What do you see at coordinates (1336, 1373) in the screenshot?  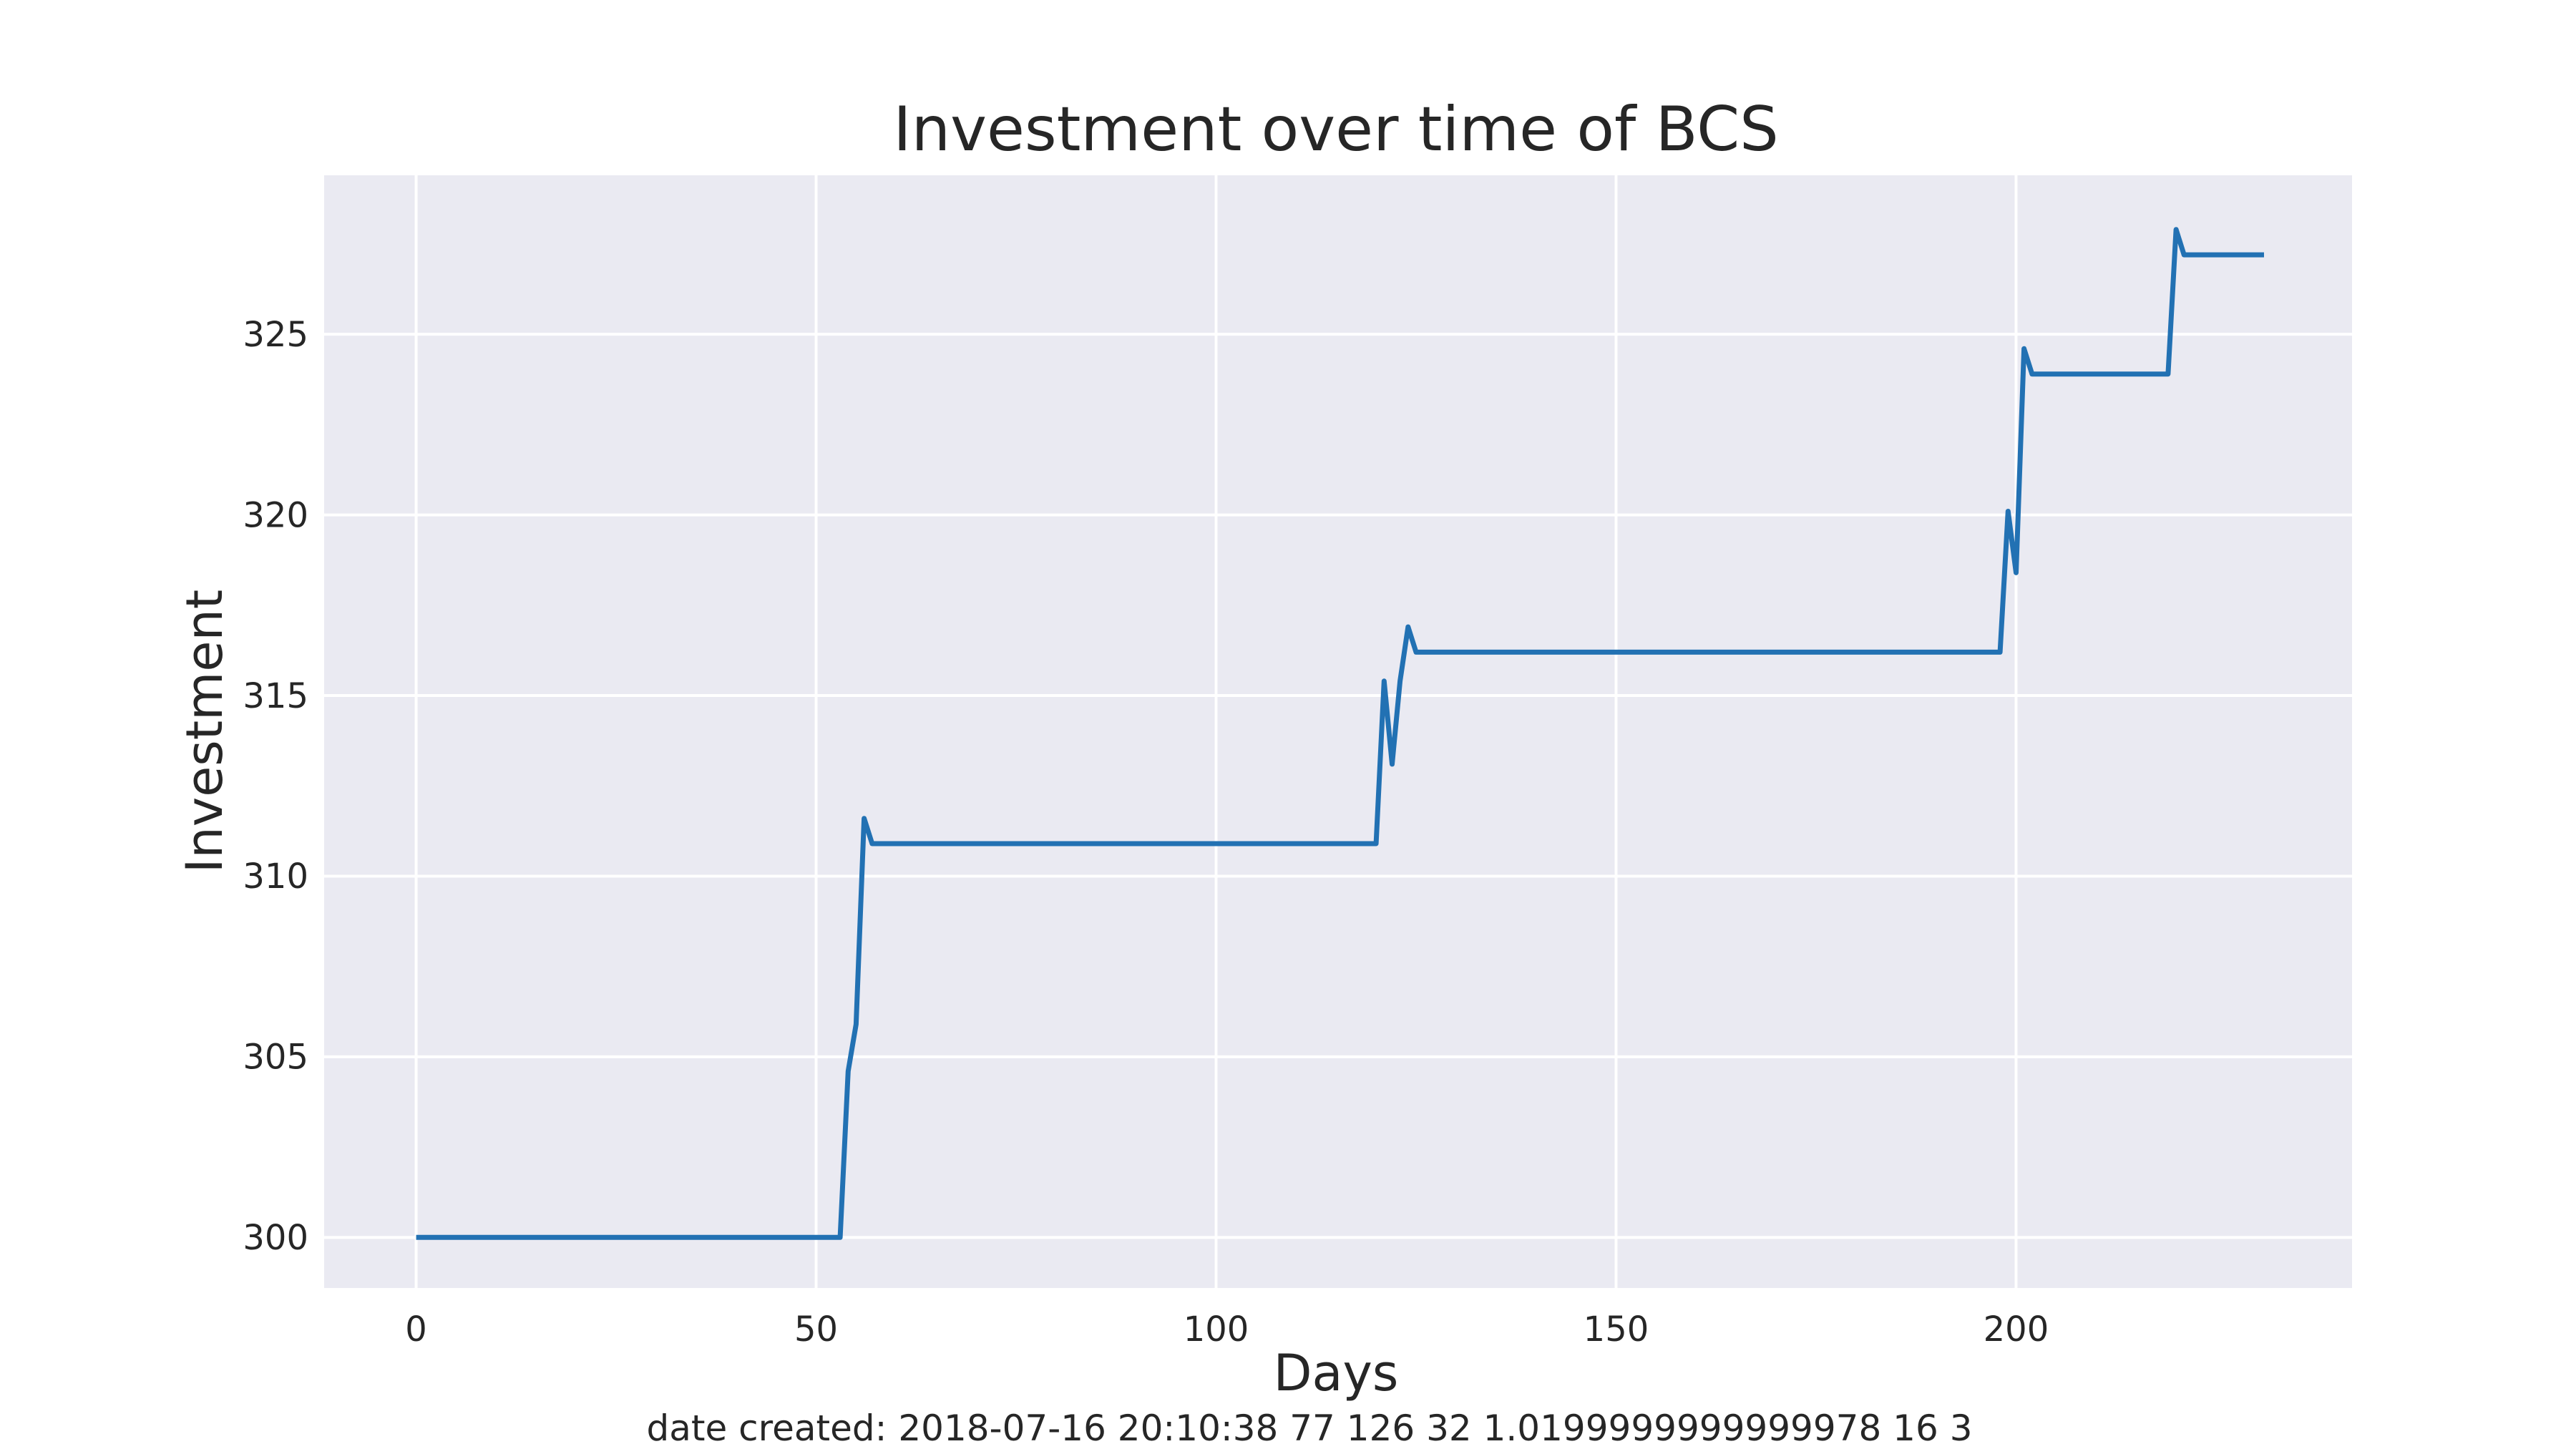 I see `x-axis-label: Days` at bounding box center [1336, 1373].